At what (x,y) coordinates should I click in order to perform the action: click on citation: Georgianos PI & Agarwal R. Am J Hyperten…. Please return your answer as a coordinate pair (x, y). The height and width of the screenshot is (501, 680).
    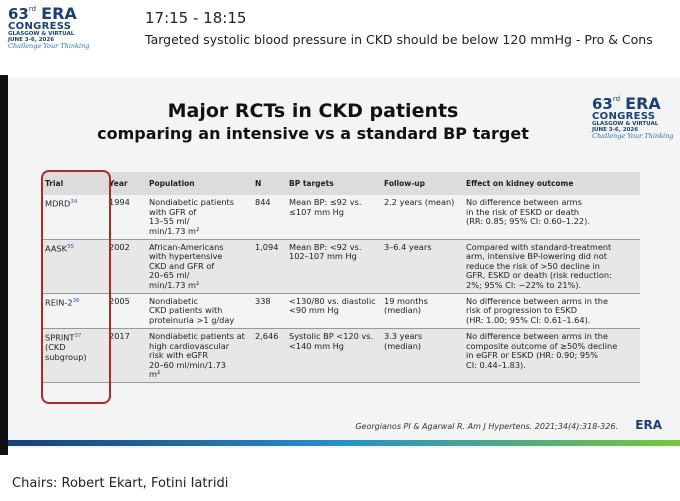
    Looking at the image, I should click on (486, 426).